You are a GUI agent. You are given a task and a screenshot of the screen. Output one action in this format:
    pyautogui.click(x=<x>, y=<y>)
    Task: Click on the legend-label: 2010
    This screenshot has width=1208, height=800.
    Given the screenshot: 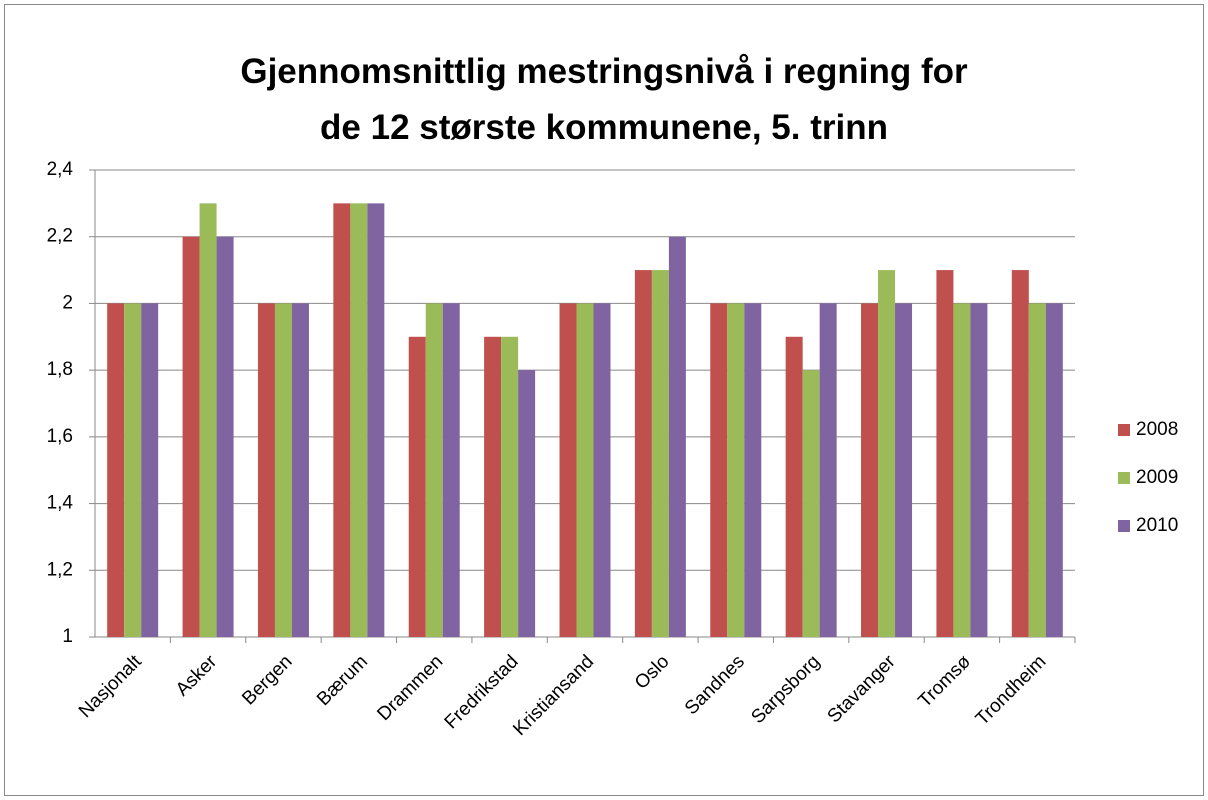 What is the action you would take?
    pyautogui.click(x=1157, y=525)
    